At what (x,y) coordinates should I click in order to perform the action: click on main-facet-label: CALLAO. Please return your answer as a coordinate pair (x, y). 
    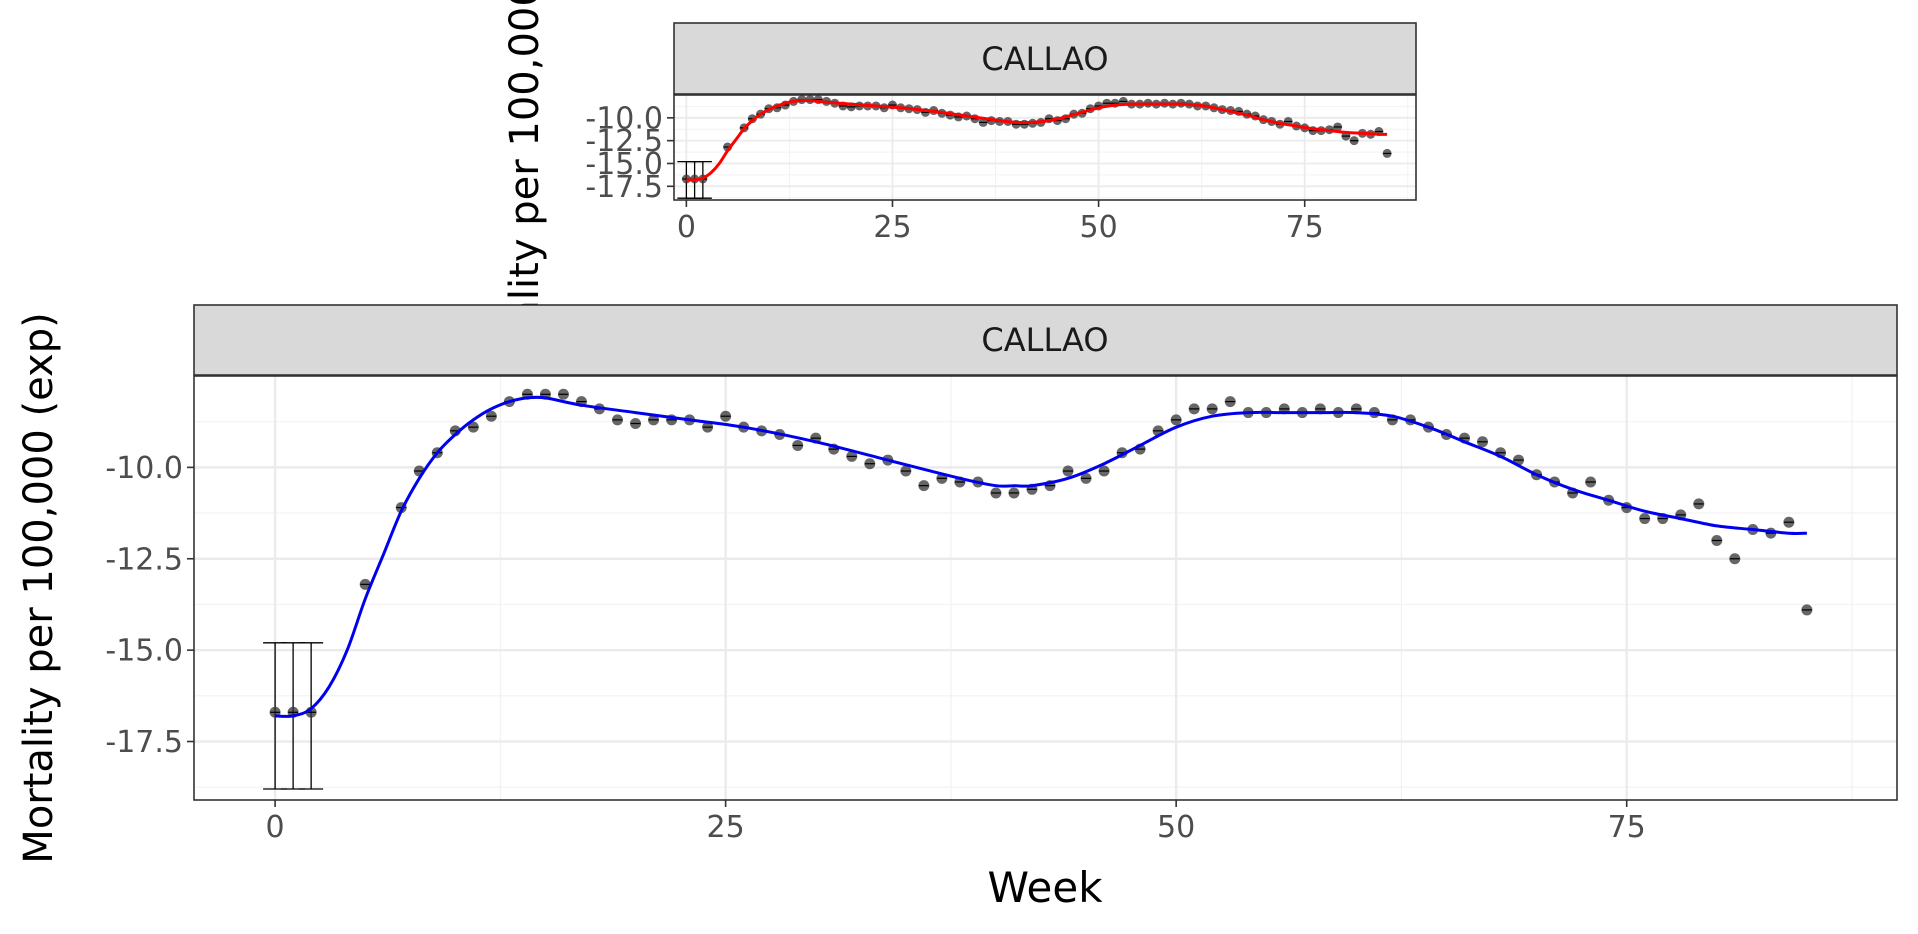
    Looking at the image, I should click on (1044, 340).